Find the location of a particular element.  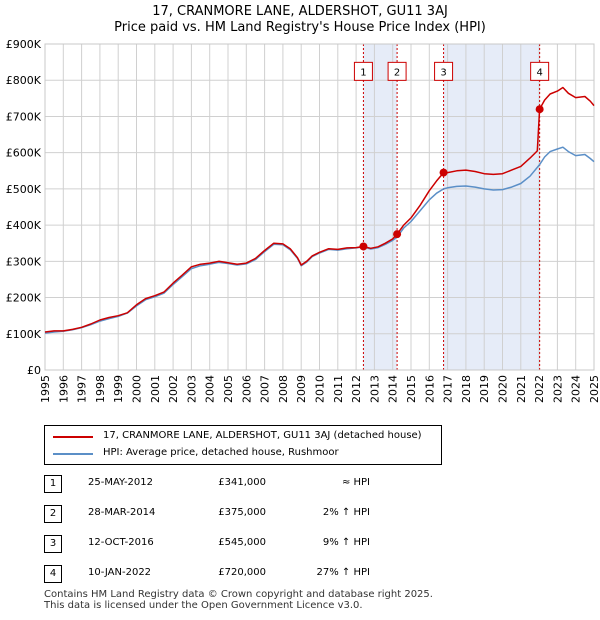

sale-price: £341,000 is located at coordinates (242, 482).